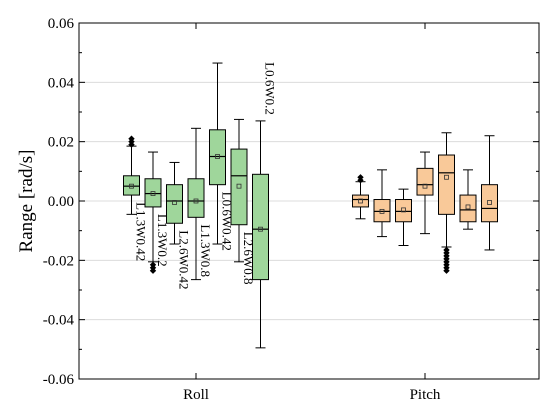  I want to click on y-tick-label: 0.00, so click(61, 202).